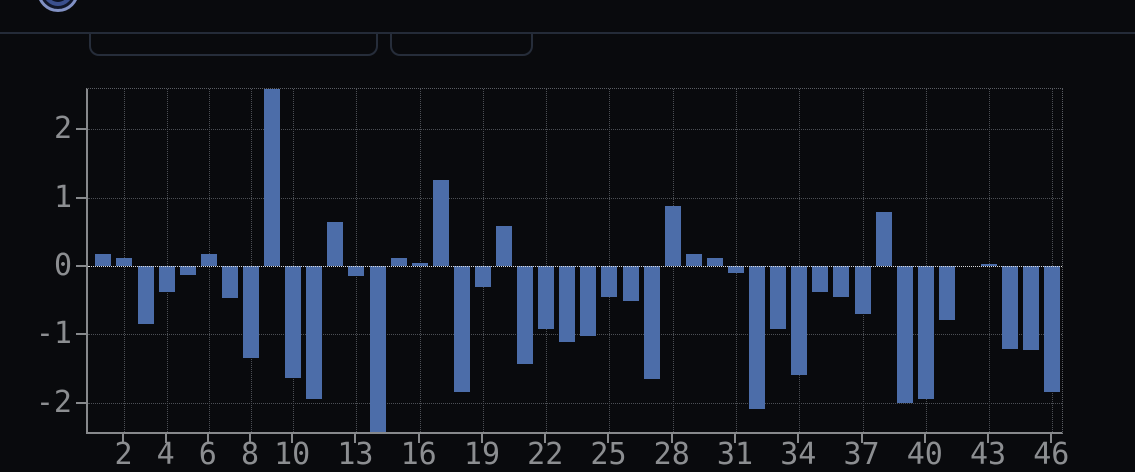 This screenshot has height=472, width=1135. I want to click on y-tick-label: -2, so click(53, 402).